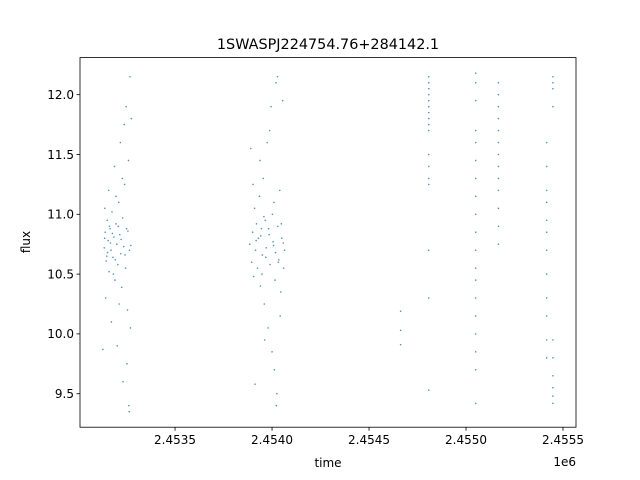 The height and width of the screenshot is (480, 640). I want to click on y-tick-label: 9.5, so click(64, 394).